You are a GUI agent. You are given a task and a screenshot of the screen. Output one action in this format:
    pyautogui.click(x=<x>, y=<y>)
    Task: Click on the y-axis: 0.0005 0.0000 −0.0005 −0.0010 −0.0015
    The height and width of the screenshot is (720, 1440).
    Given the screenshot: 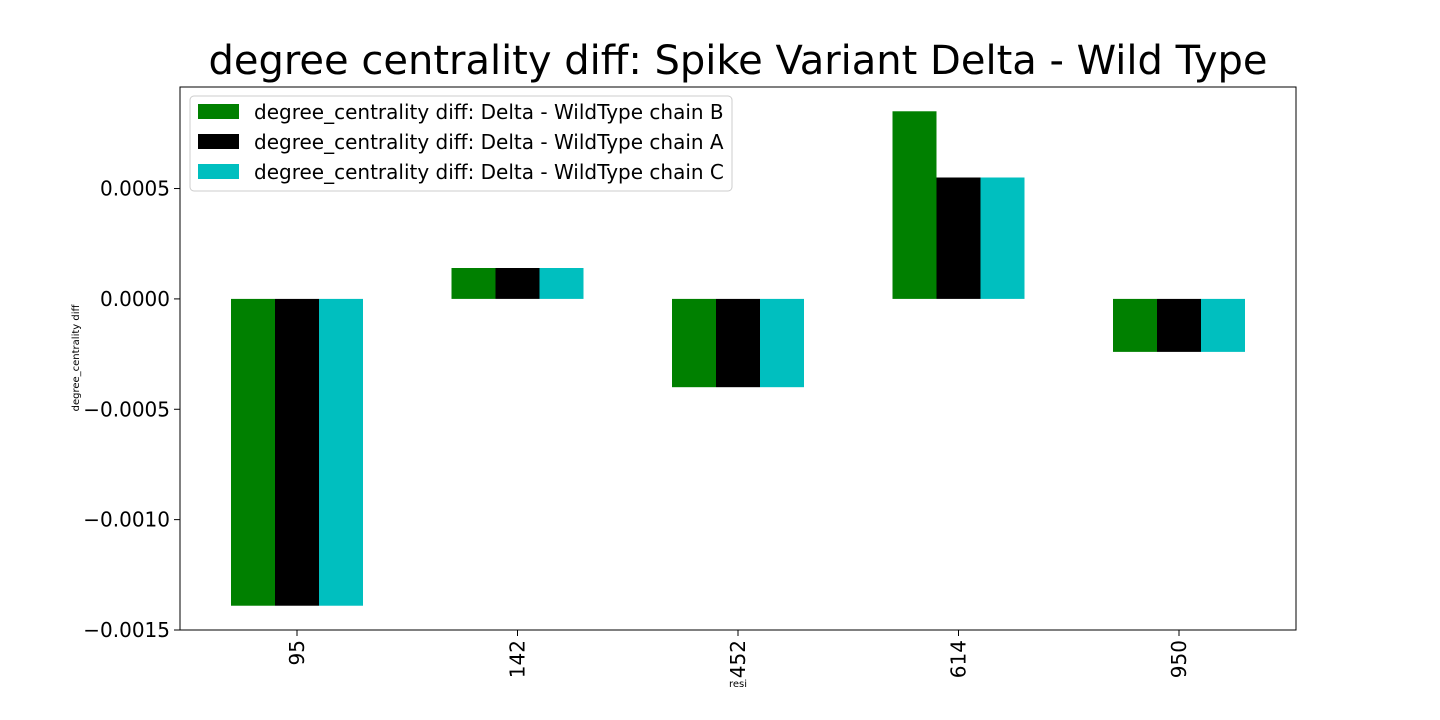 What is the action you would take?
    pyautogui.click(x=131, y=409)
    